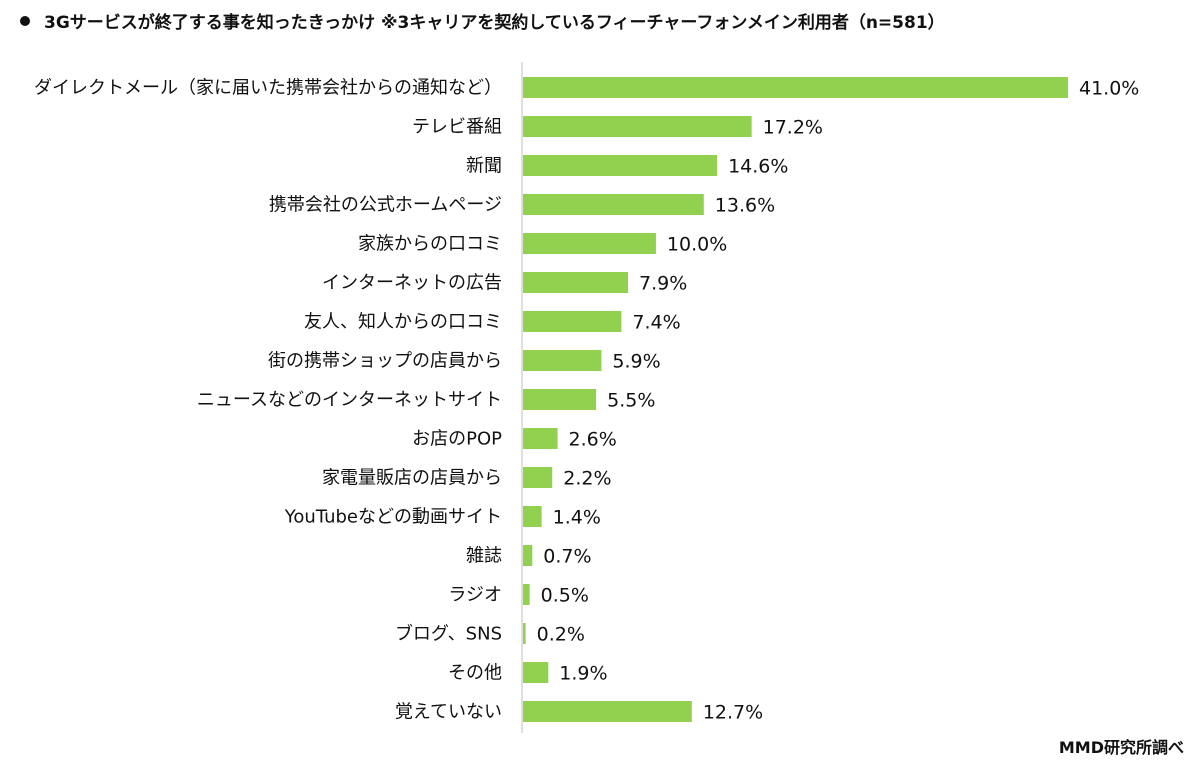 Image resolution: width=1200 pixels, height=768 pixels. Describe the element at coordinates (412, 478) in the screenshot. I see `category-label: 家電量販店の店員から` at that location.